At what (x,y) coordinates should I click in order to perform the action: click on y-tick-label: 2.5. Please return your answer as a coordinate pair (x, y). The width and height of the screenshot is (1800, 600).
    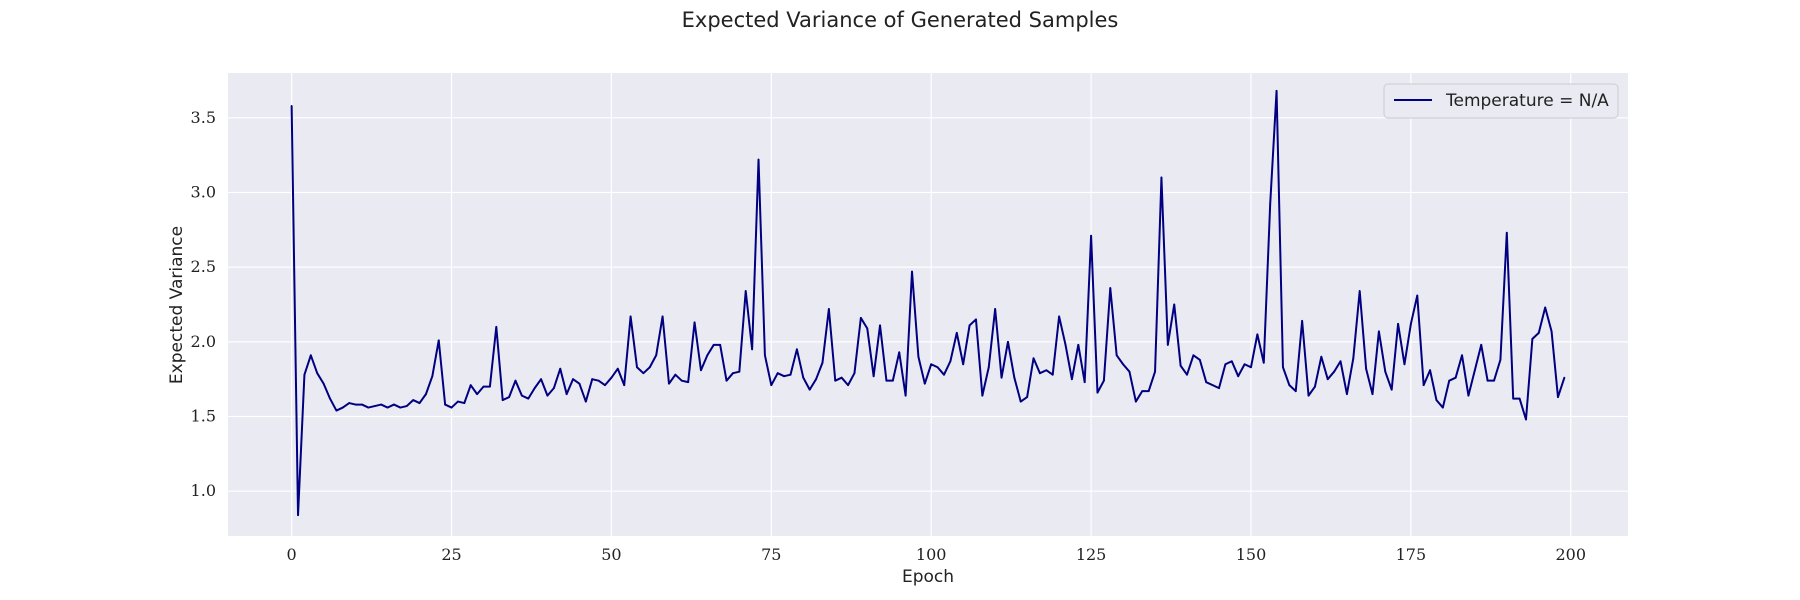
    Looking at the image, I should click on (203, 266).